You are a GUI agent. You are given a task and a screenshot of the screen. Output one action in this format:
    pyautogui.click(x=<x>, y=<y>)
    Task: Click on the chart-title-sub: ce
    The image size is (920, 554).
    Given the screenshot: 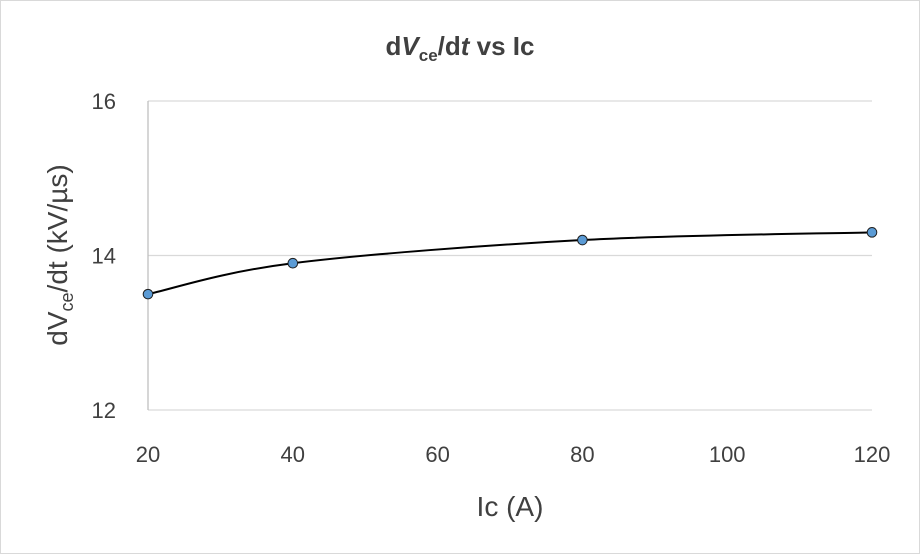 What is the action you would take?
    pyautogui.click(x=428, y=55)
    